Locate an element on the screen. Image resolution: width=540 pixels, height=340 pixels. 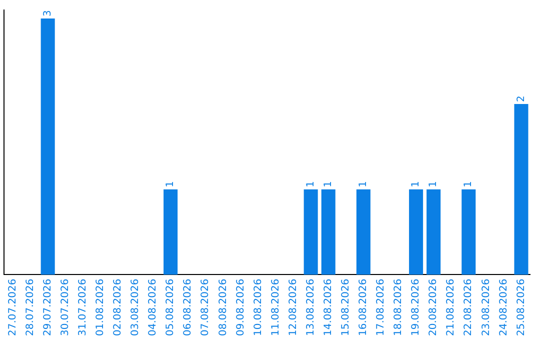
data-label: 2 is located at coordinates (521, 99).